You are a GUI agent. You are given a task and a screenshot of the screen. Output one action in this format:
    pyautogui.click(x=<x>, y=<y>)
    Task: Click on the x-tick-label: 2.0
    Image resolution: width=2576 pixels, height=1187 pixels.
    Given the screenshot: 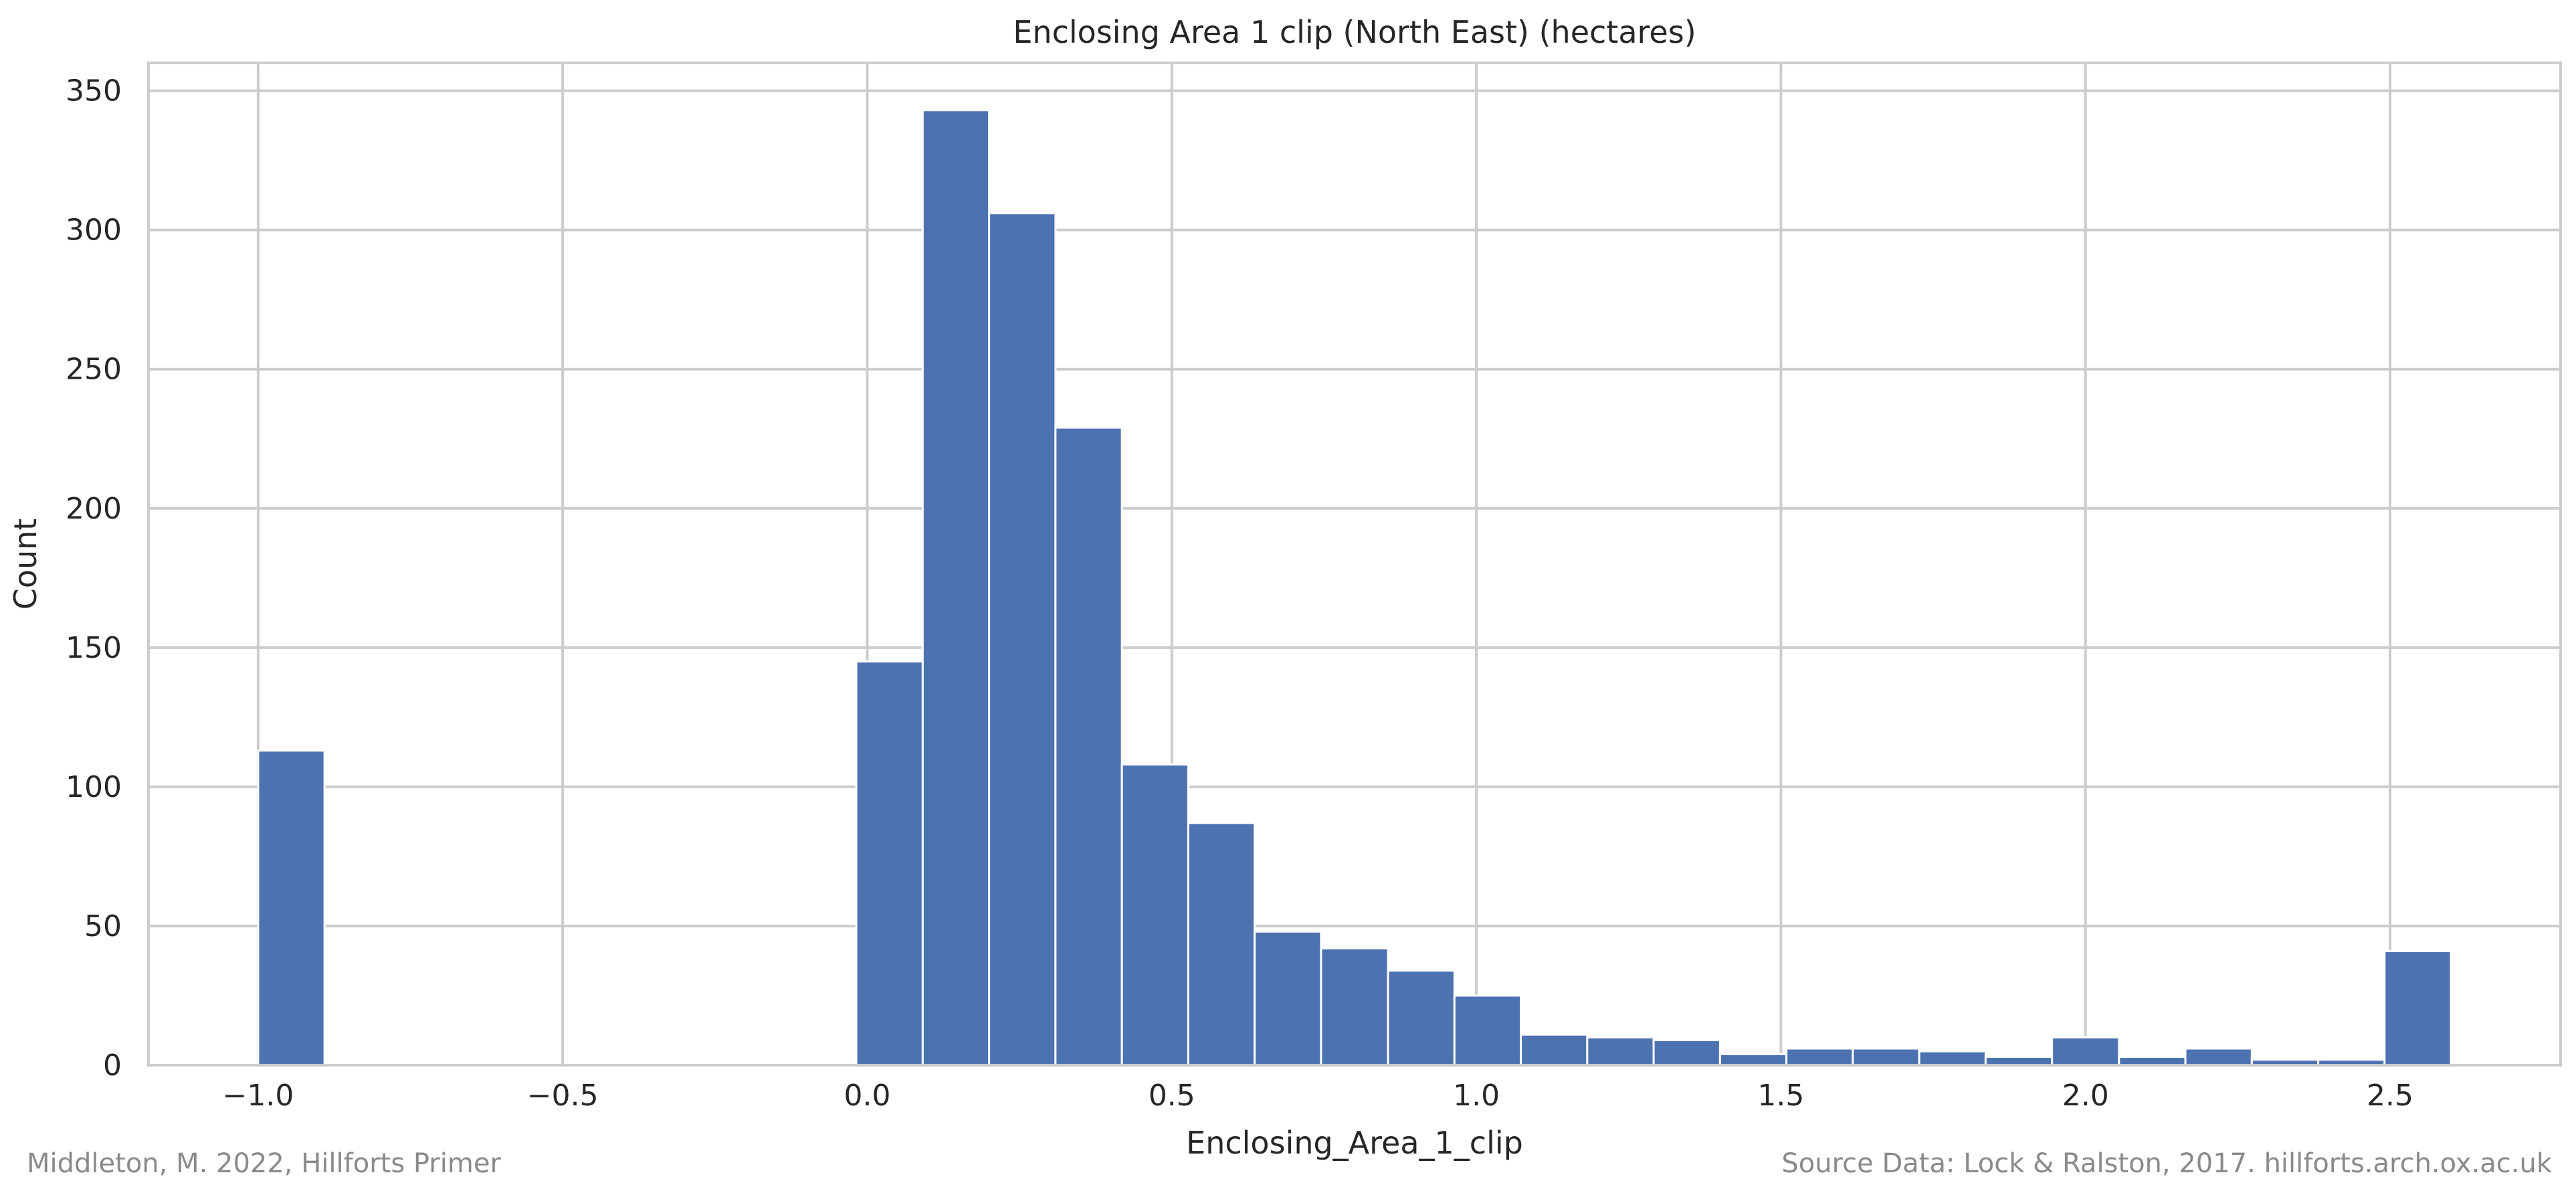 What is the action you would take?
    pyautogui.click(x=2085, y=1096)
    